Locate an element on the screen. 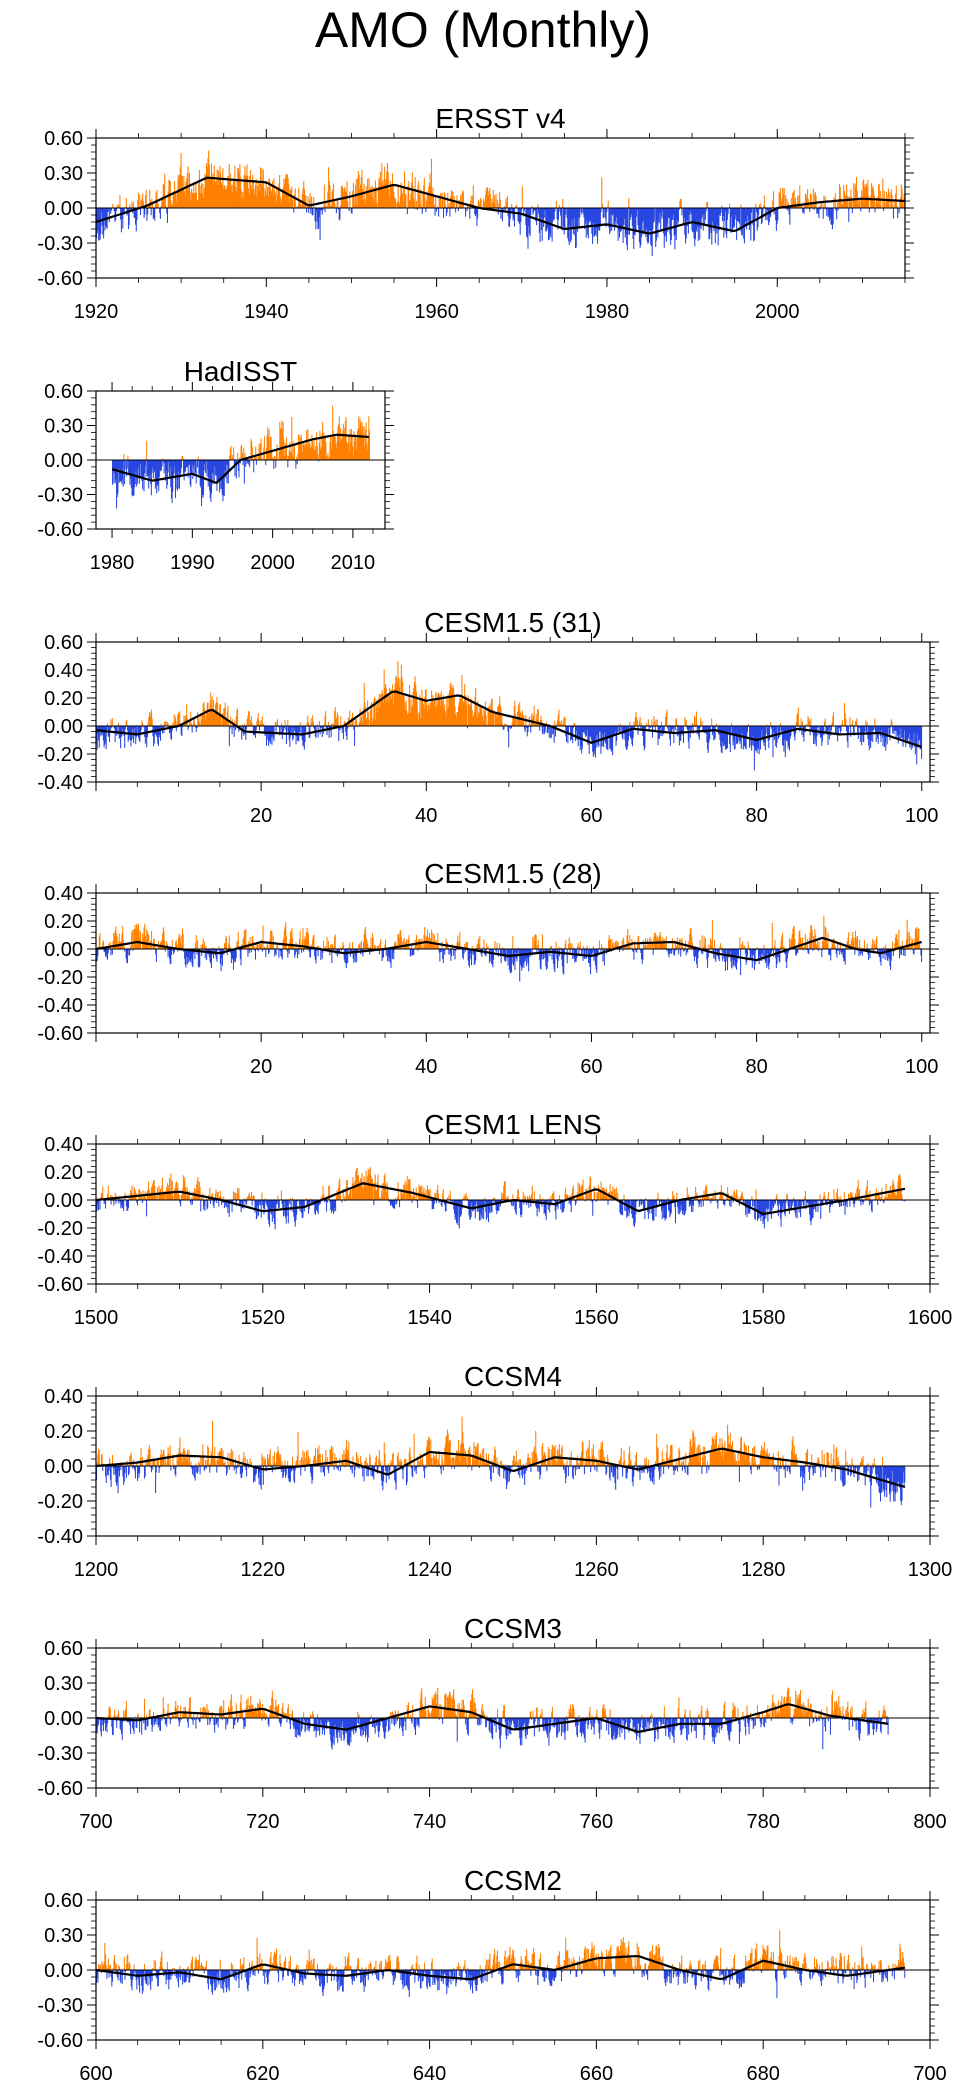 The height and width of the screenshot is (2099, 966). y-tick-label: -0.40 is located at coordinates (60, 783).